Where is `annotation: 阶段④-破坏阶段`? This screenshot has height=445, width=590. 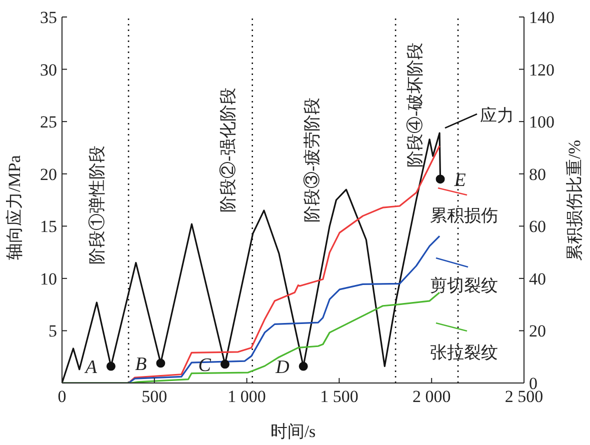
annotation: 阶段④-破坏阶段 is located at coordinates (415, 105).